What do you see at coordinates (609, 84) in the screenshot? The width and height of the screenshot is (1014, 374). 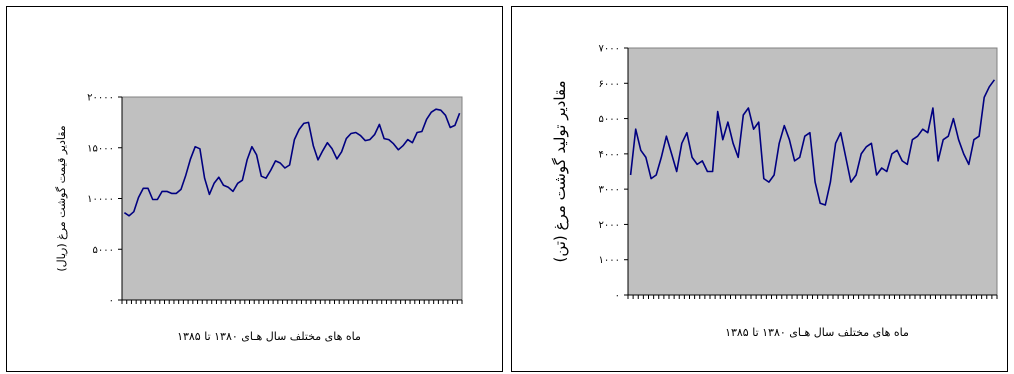 I see `production-y-tick-label: ۶۰۰۰` at bounding box center [609, 84].